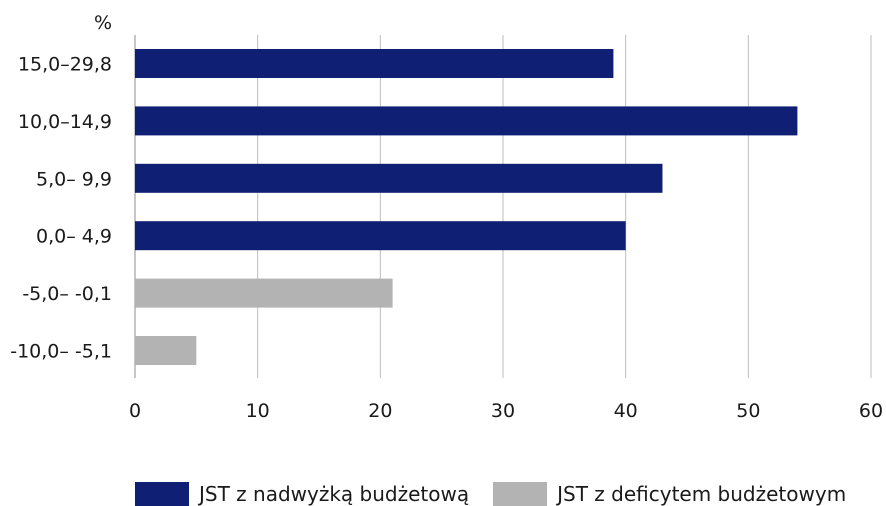  I want to click on category-label: -5,0– -0,1, so click(67, 294).